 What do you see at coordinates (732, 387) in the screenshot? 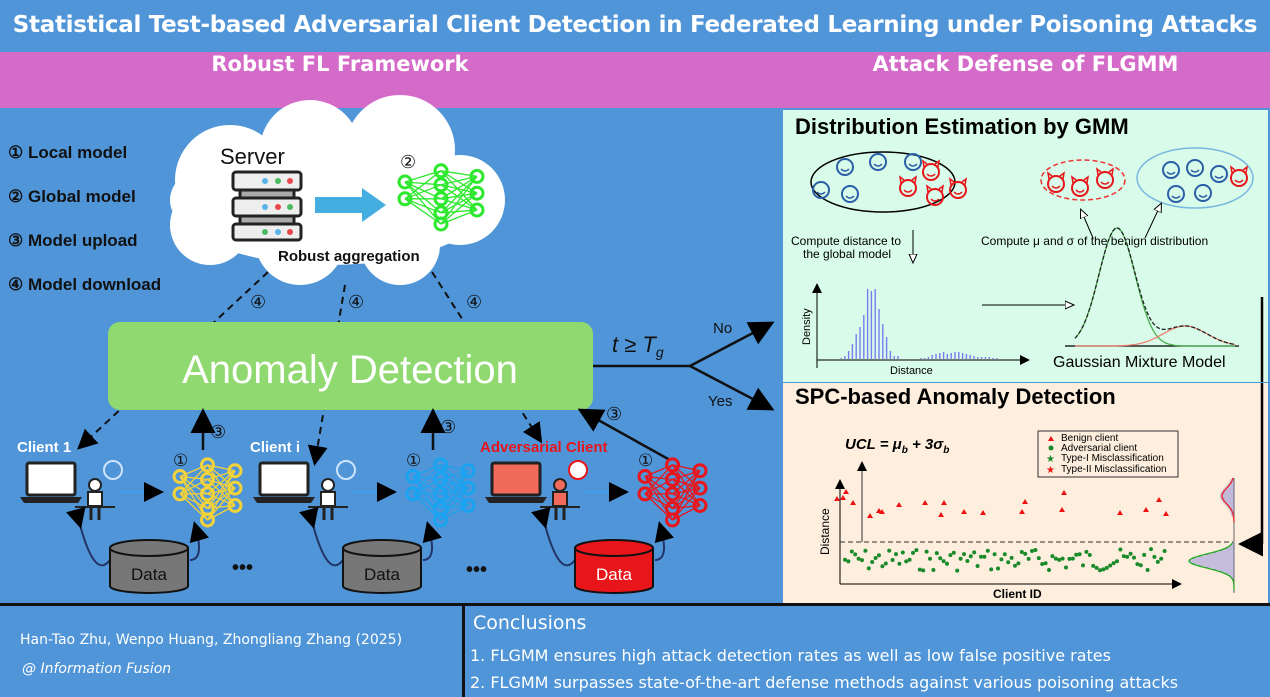
I see `yes-branch-arrow` at bounding box center [732, 387].